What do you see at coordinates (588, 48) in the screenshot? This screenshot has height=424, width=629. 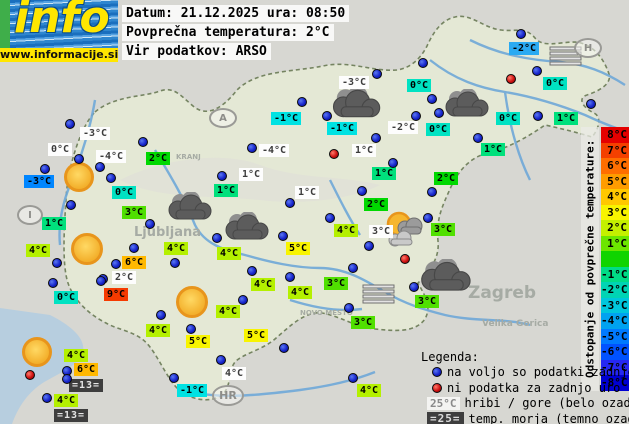 I see `country-sign-h: H` at bounding box center [588, 48].